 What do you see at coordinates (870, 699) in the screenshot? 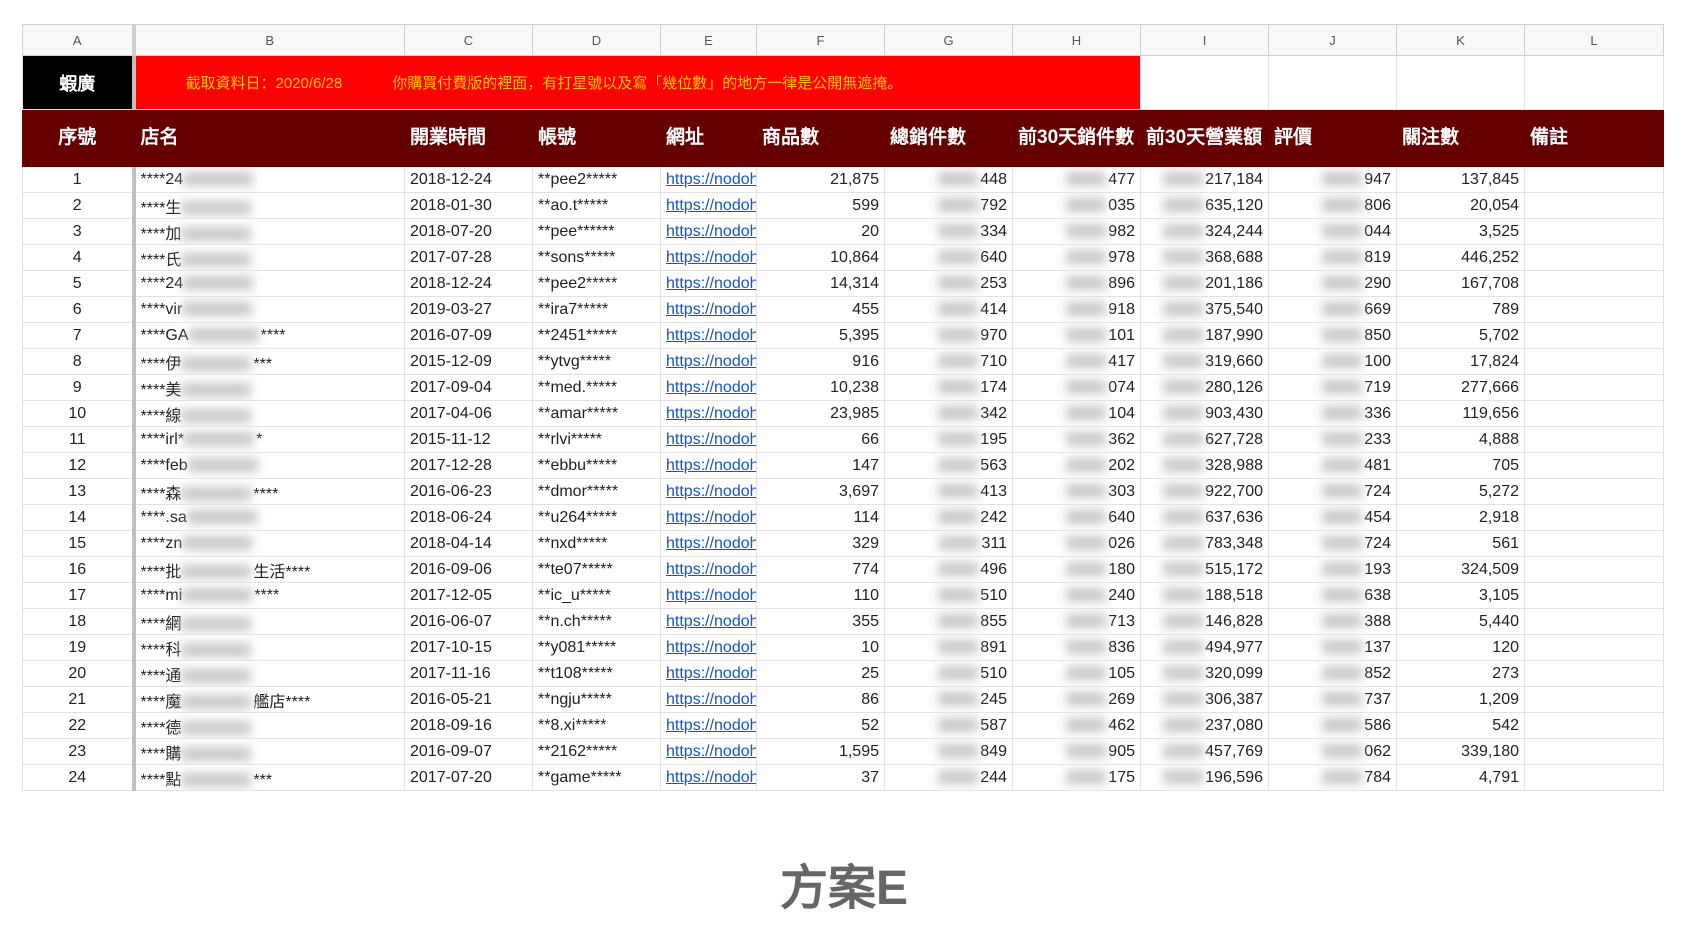
I see `value: 86` at bounding box center [870, 699].